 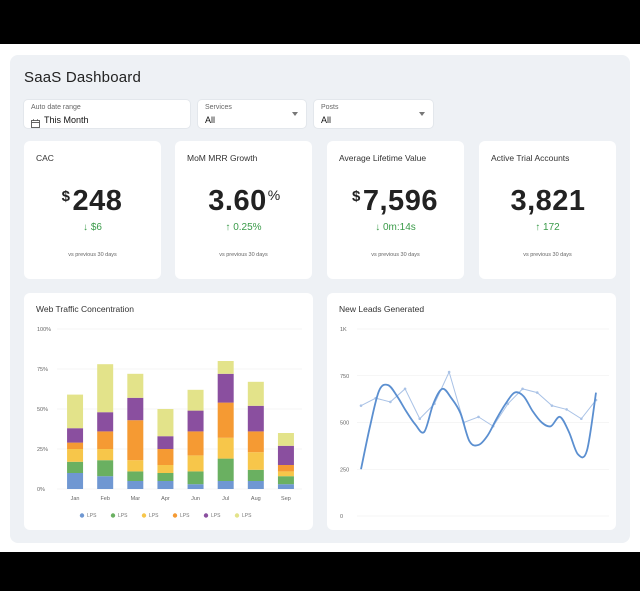 What do you see at coordinates (75, 499) in the screenshot?
I see `x-tick-label: Jan` at bounding box center [75, 499].